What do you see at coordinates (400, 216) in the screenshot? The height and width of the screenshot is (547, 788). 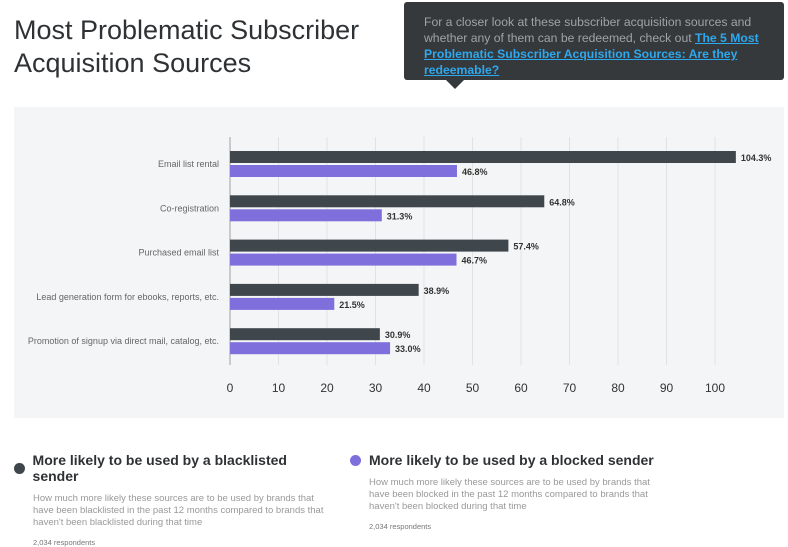 I see `data-label: 31.3%` at bounding box center [400, 216].